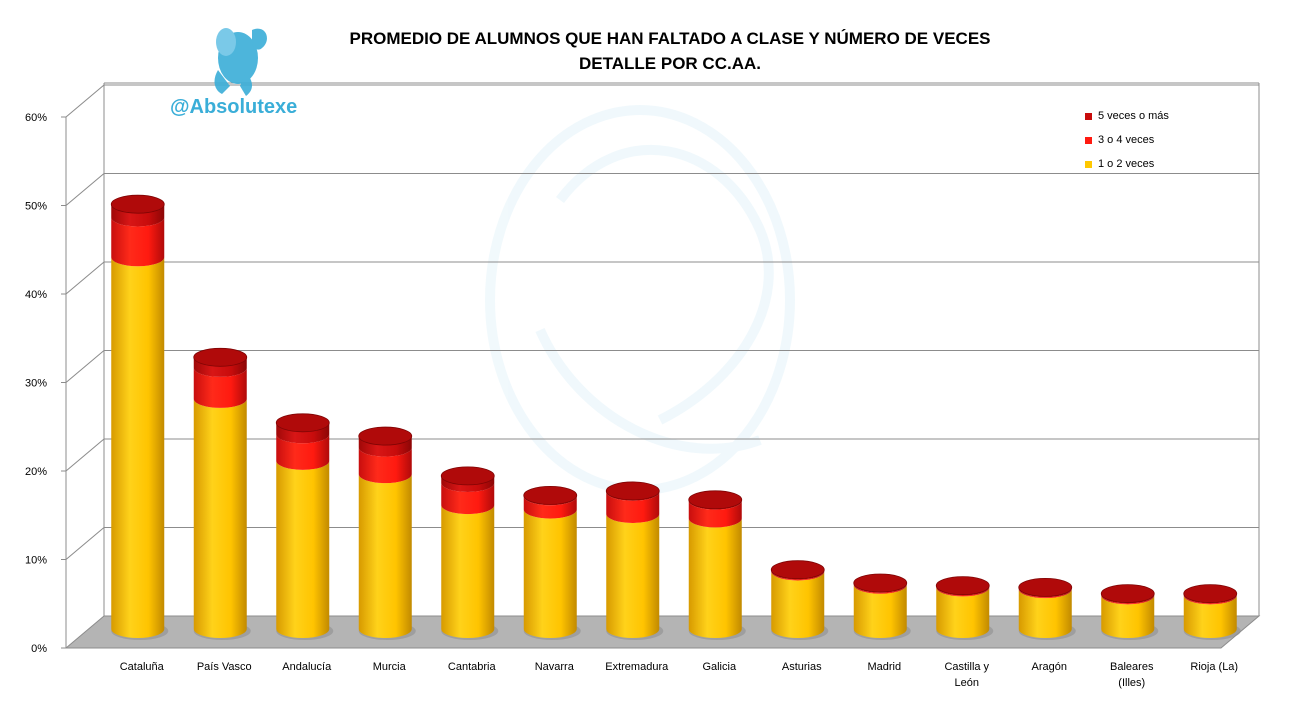 The width and height of the screenshot is (1313, 711). Describe the element at coordinates (234, 107) in the screenshot. I see `brand-handle: @Absolutexe` at that location.